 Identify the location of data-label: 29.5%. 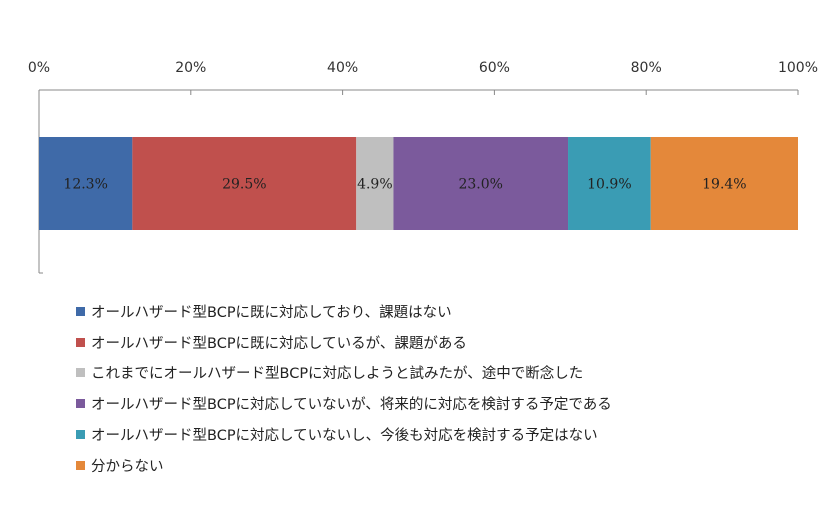
(244, 185).